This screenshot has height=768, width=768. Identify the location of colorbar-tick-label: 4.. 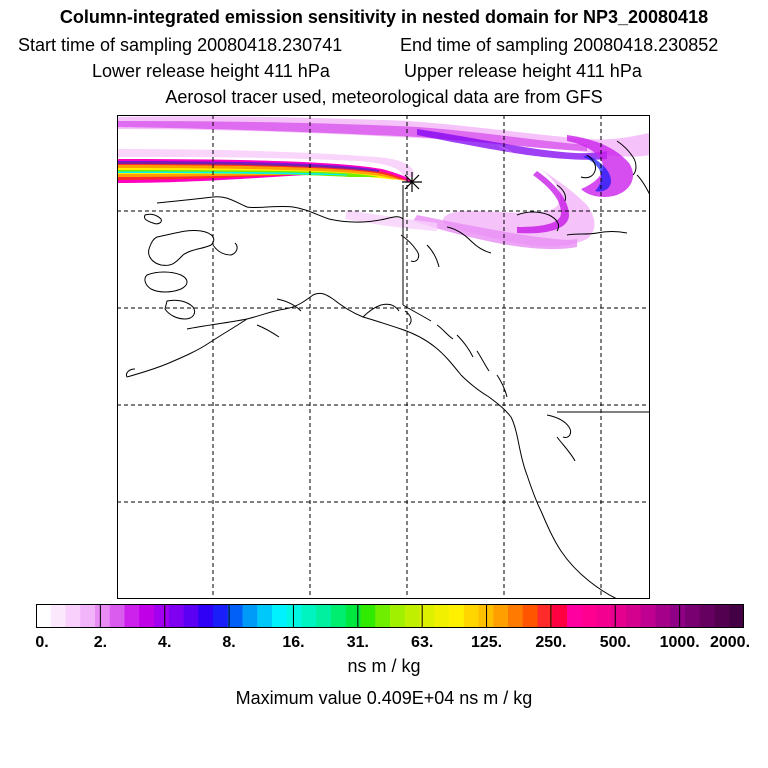
(165, 642).